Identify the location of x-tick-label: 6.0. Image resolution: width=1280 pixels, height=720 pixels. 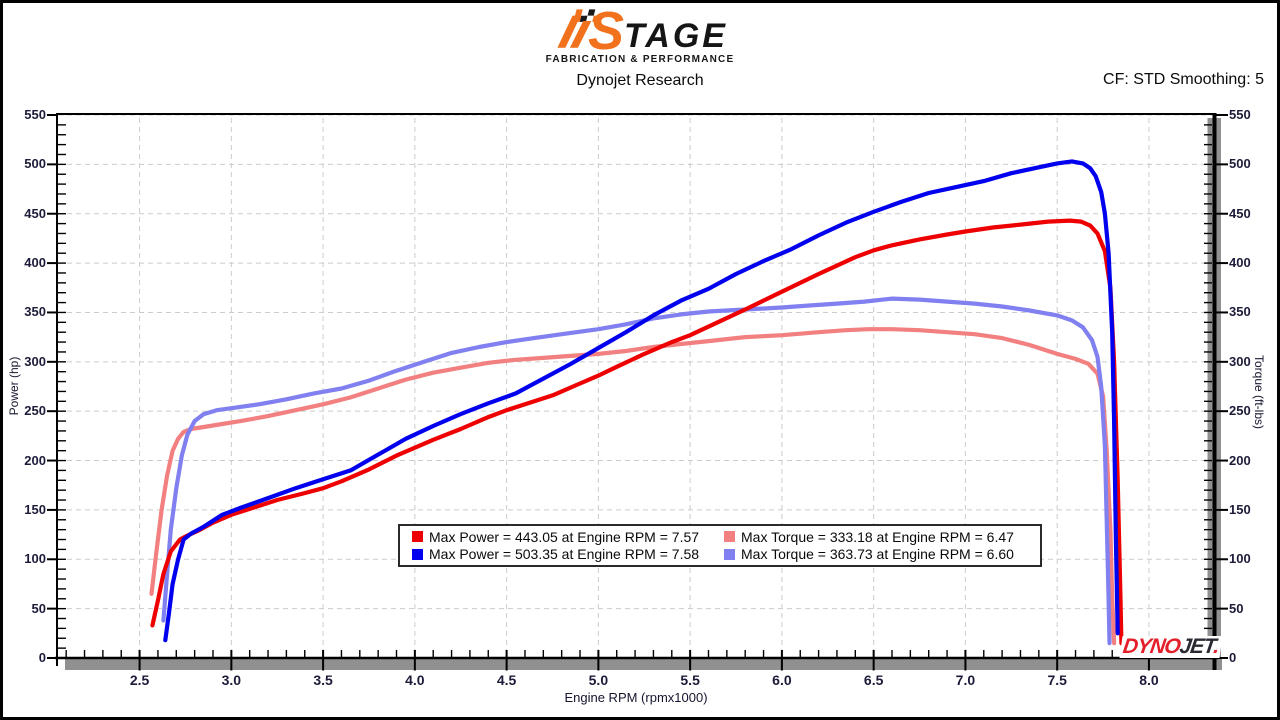
(782, 680).